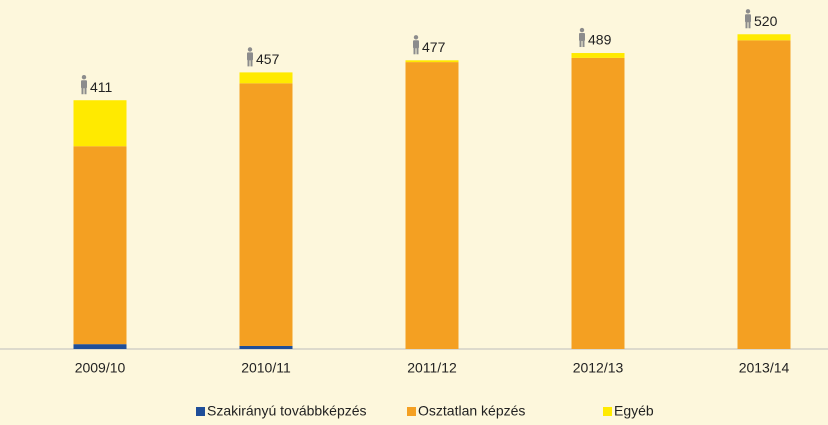 This screenshot has width=828, height=425. Describe the element at coordinates (101, 87) in the screenshot. I see `total-label: 411` at that location.